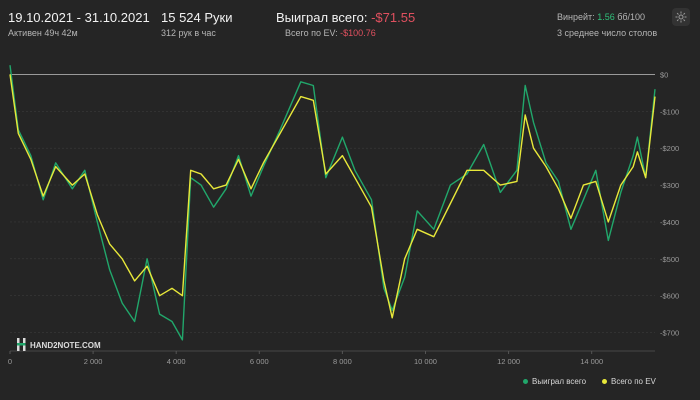 The image size is (700, 400). I want to click on settings-button, so click(681, 17).